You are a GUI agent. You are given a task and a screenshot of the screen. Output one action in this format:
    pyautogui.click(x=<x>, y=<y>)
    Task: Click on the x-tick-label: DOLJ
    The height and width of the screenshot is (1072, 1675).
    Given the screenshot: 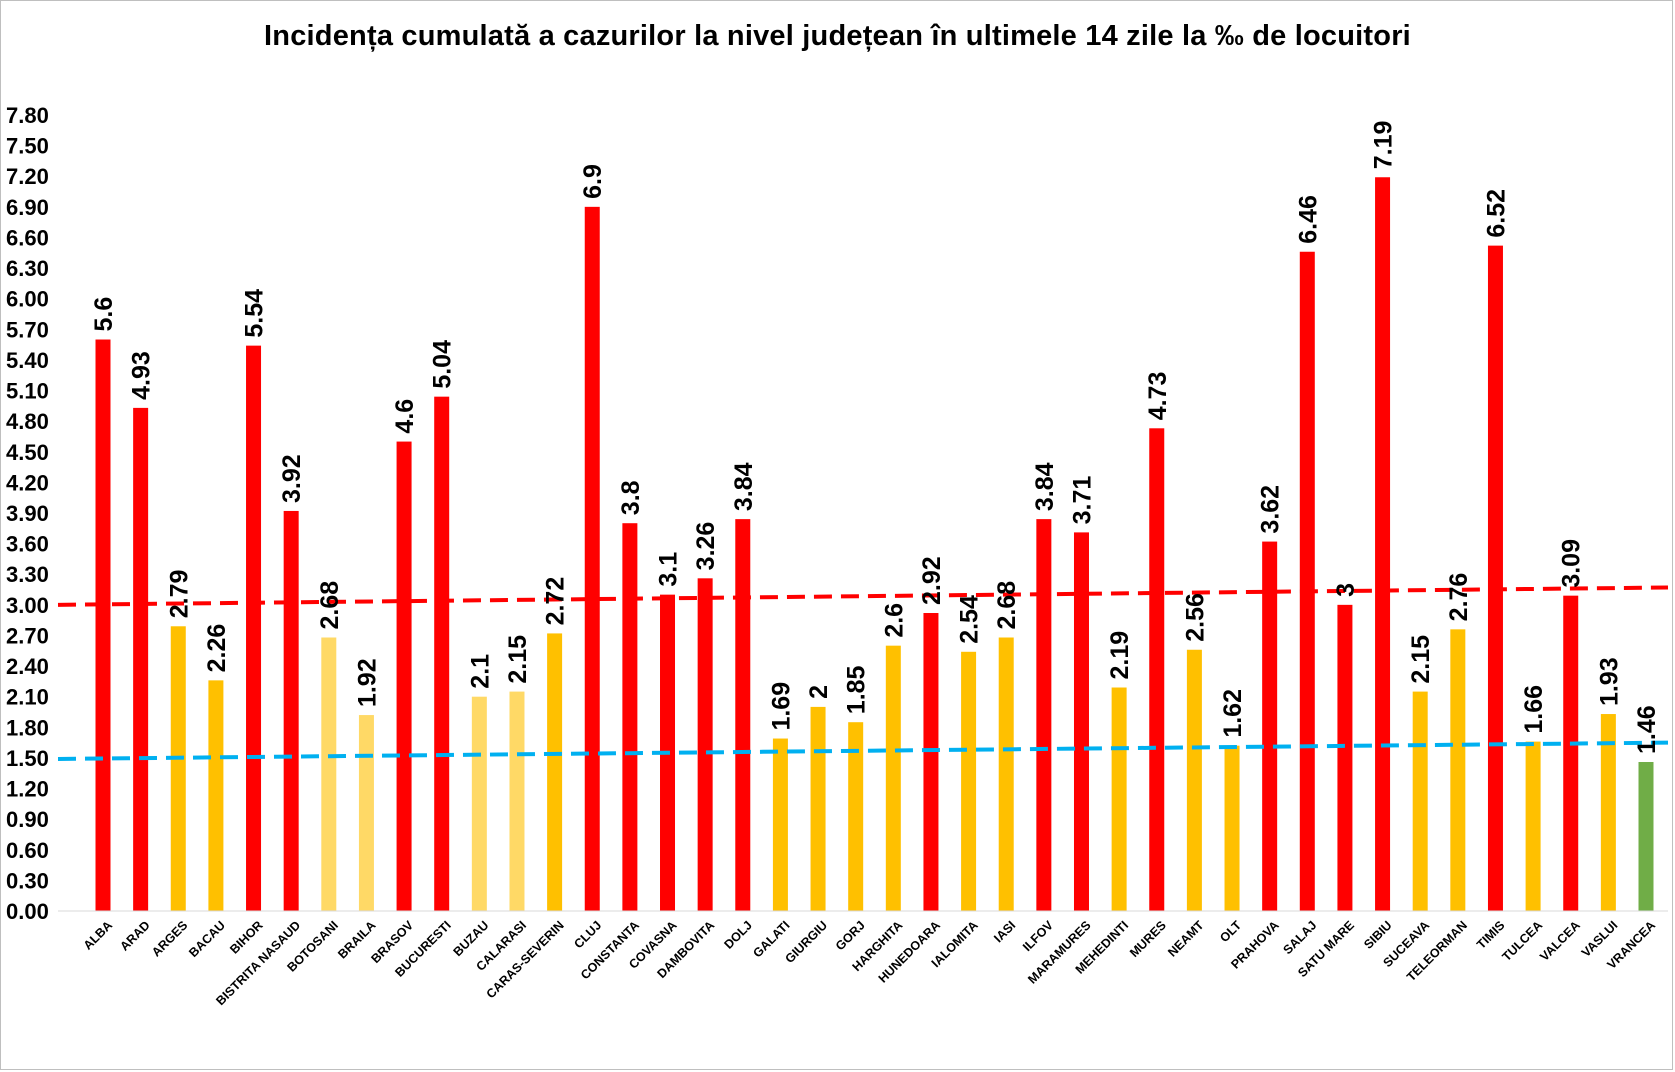 What is the action you would take?
    pyautogui.click(x=738, y=935)
    